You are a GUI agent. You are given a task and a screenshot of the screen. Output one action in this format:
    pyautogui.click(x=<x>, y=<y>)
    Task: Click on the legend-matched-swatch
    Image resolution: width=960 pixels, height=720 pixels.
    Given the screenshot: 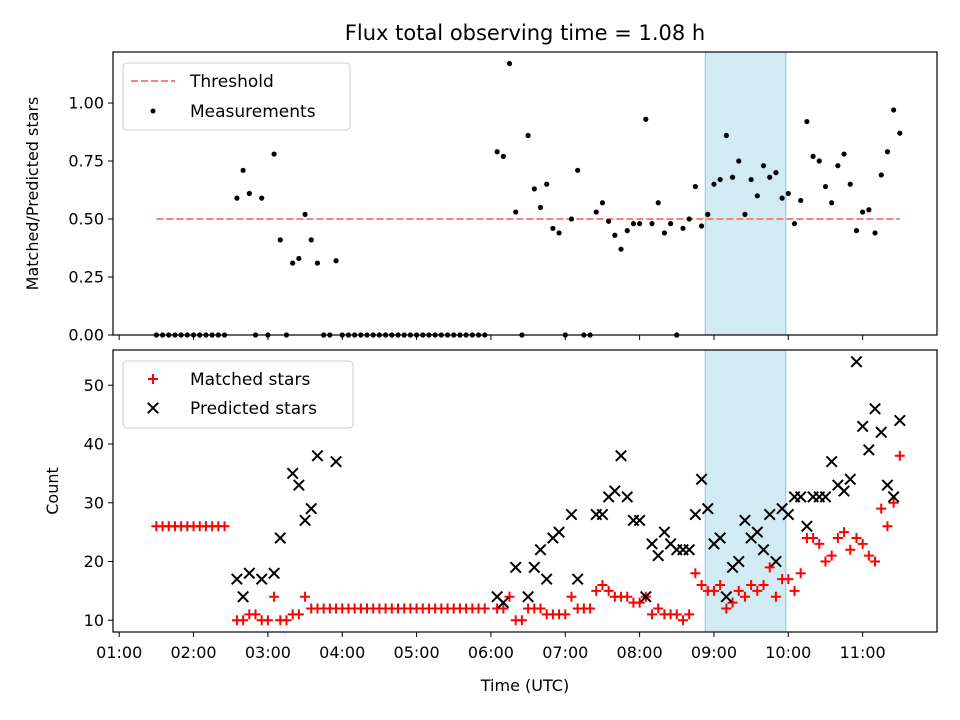 What is the action you would take?
    pyautogui.click(x=153, y=379)
    